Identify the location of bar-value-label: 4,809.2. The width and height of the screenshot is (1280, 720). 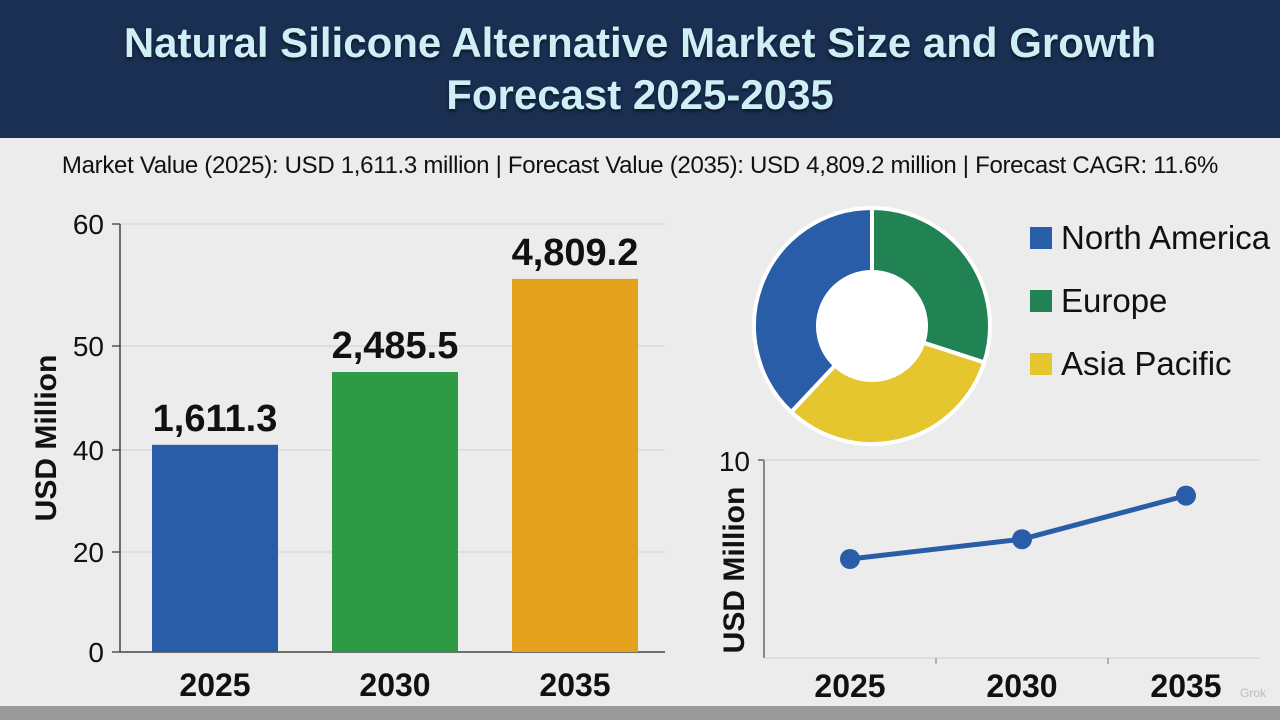
(575, 253).